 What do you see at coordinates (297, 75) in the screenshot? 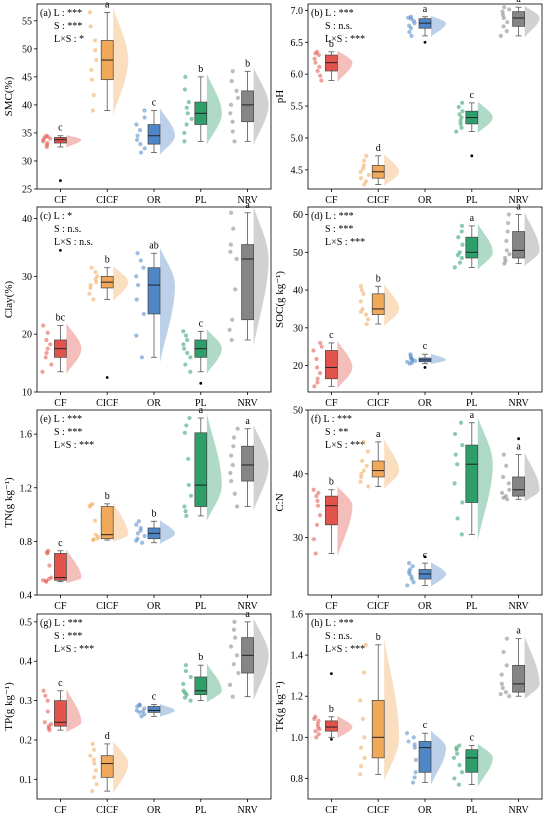
I see `y-tick-label: 6.0` at bounding box center [297, 75].